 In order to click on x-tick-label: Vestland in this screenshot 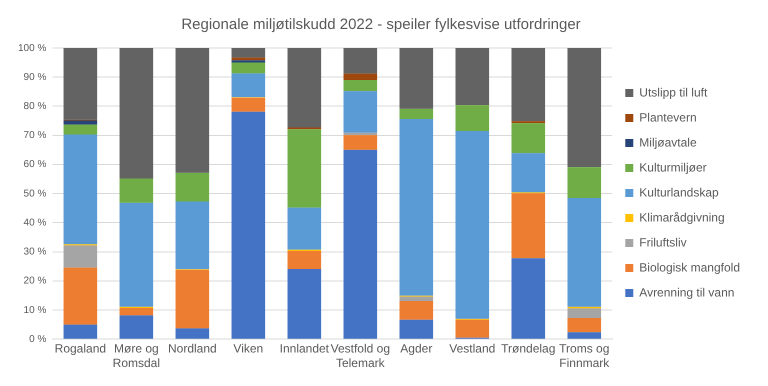, I will do `click(472, 349)`.